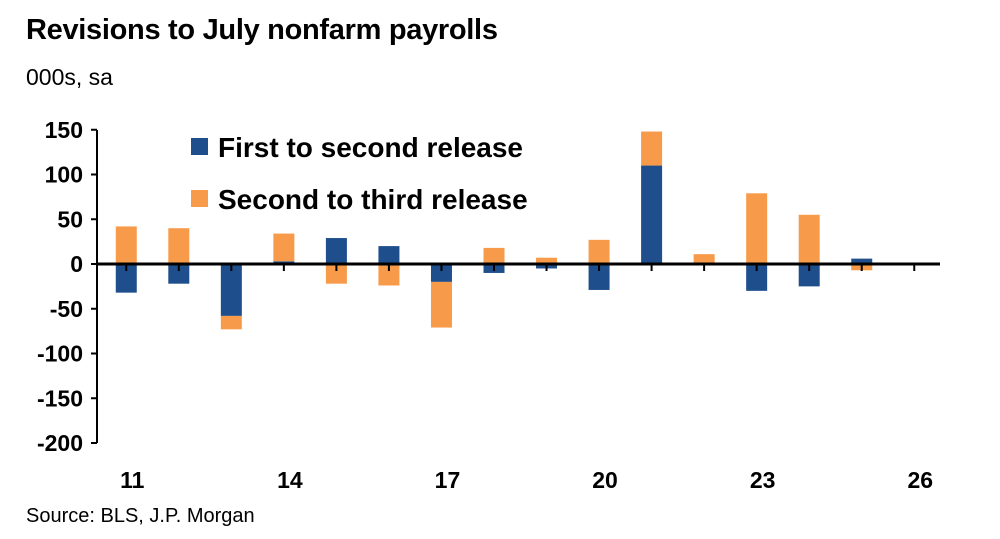 The image size is (1000, 539). What do you see at coordinates (140, 516) in the screenshot?
I see `source-note: Source: BLS, J.P. Morgan` at bounding box center [140, 516].